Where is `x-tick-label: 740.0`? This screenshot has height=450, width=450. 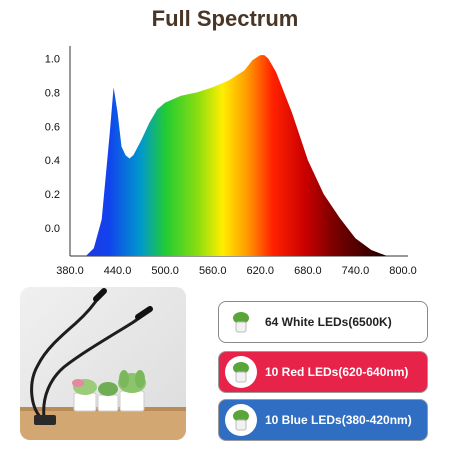
x-tick-label: 740.0 is located at coordinates (356, 271).